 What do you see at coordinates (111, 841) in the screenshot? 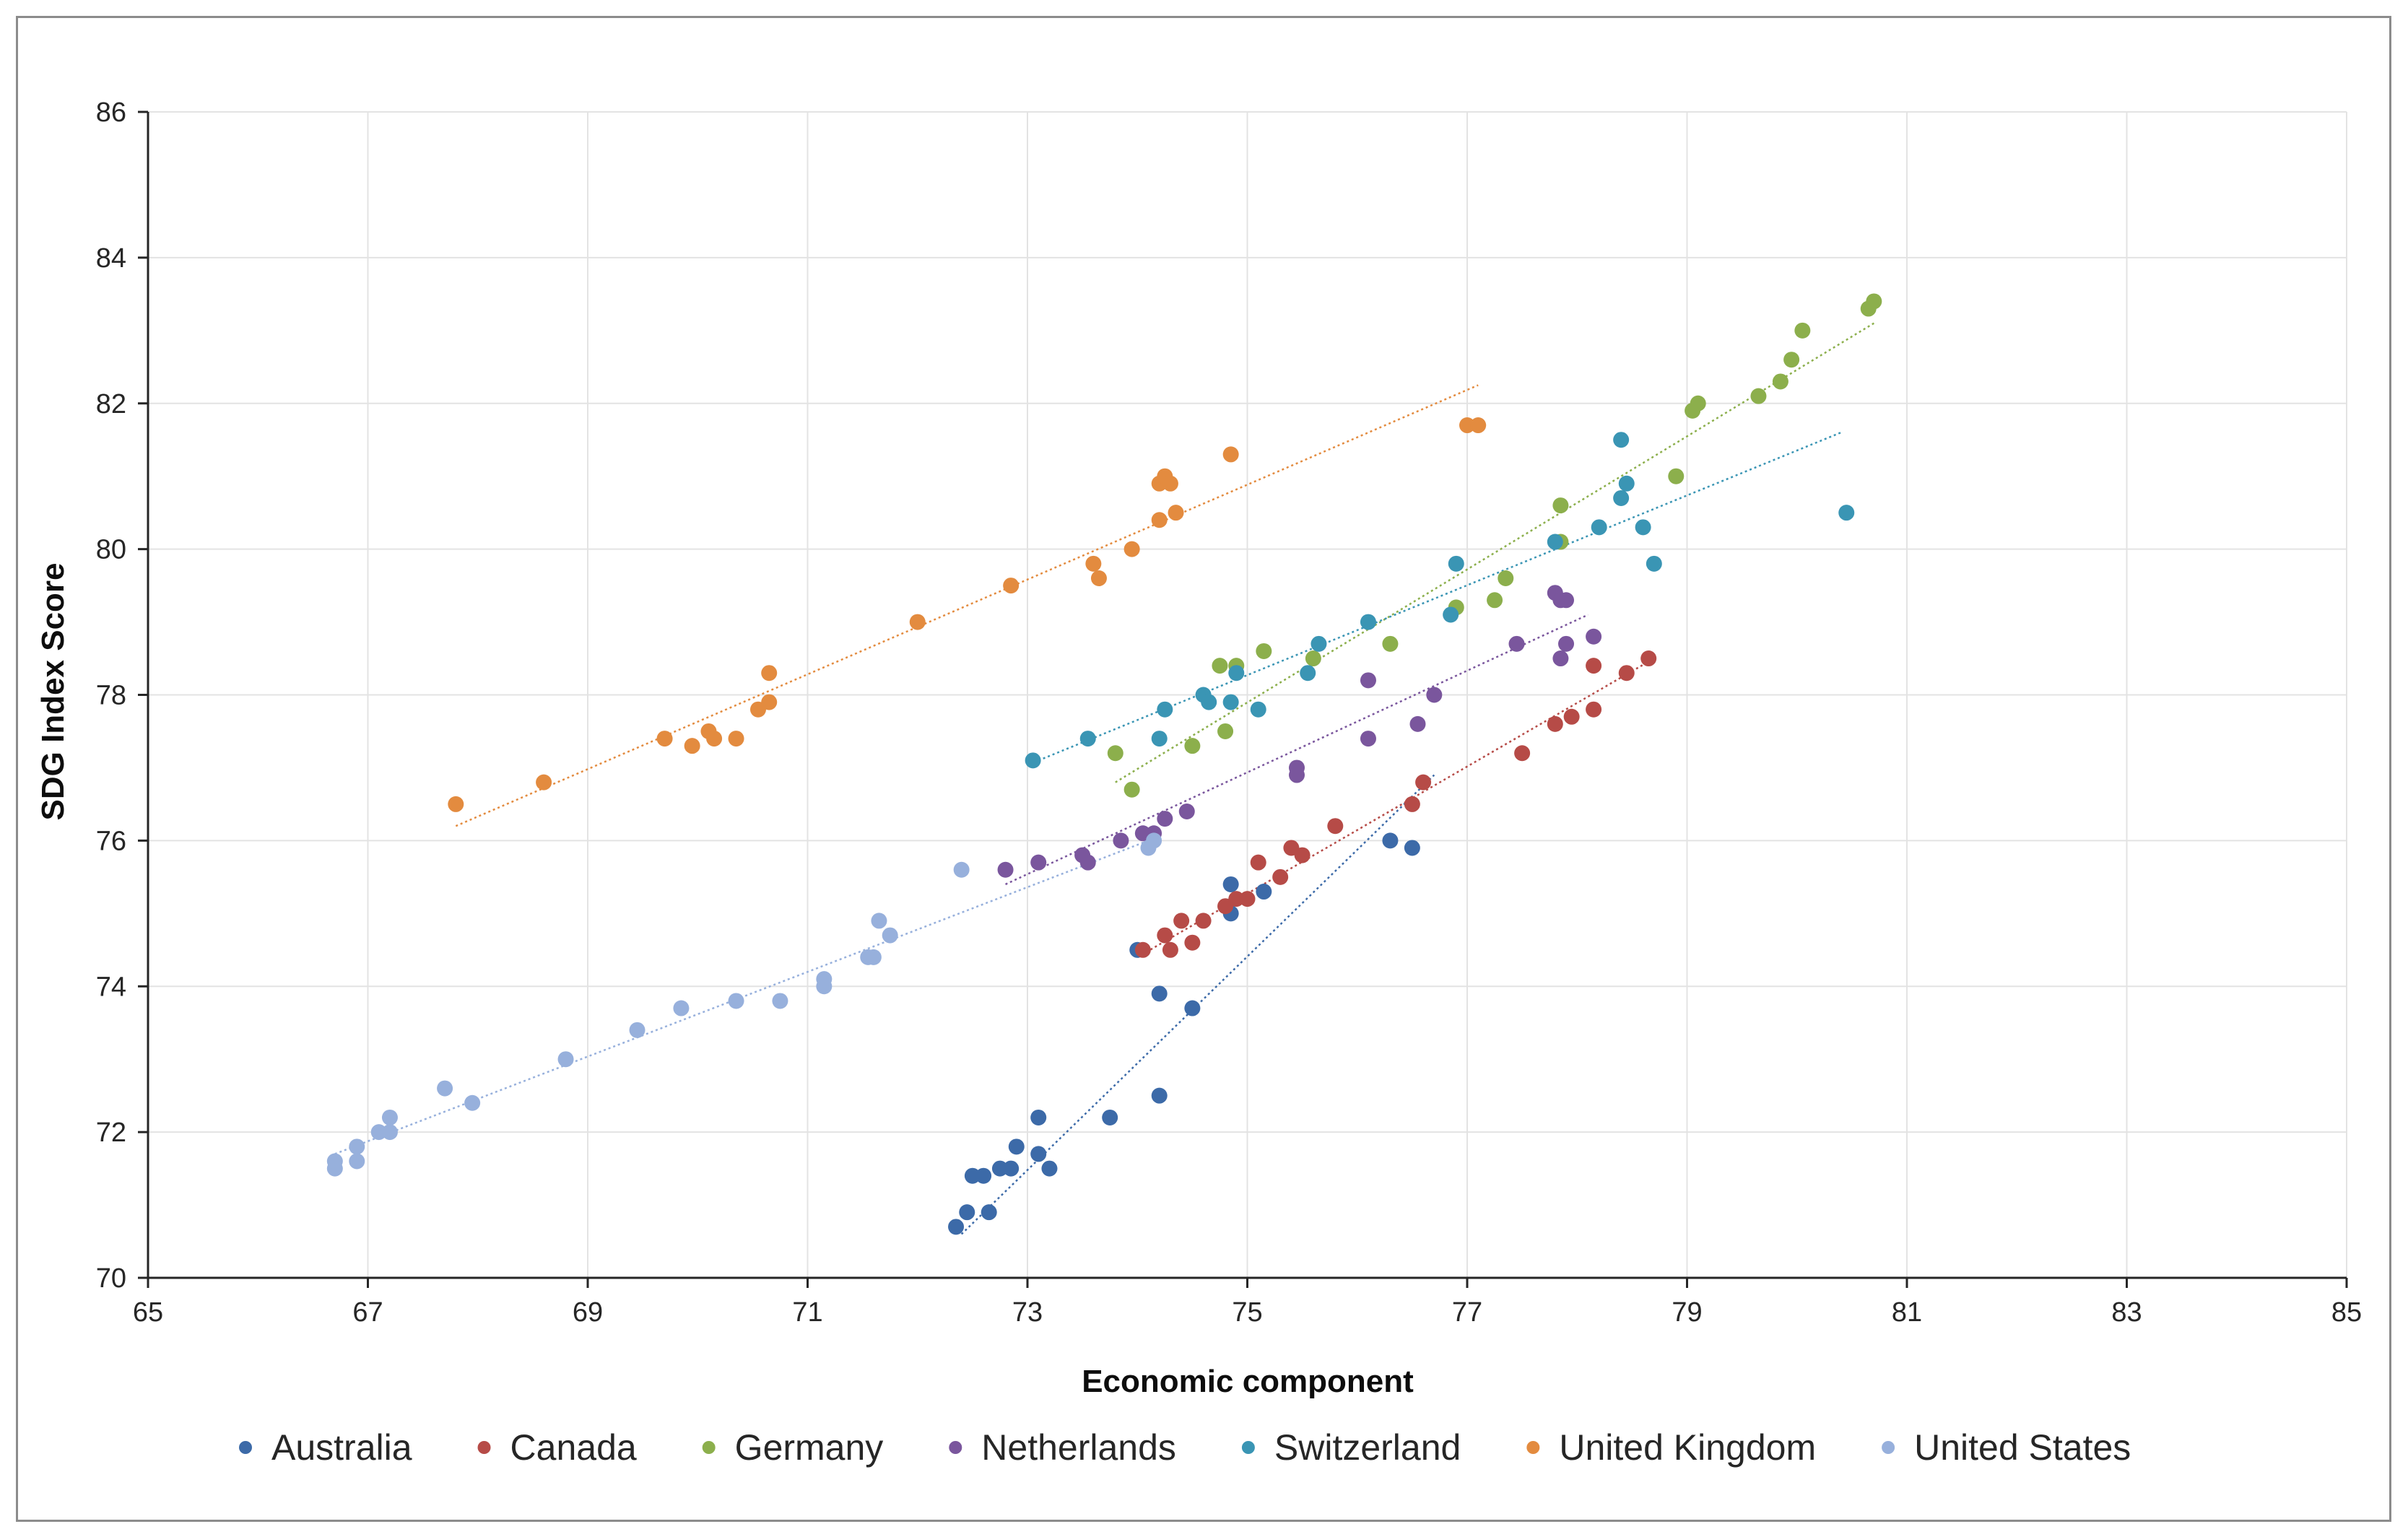
I see `y-tick-label-76: 76` at bounding box center [111, 841].